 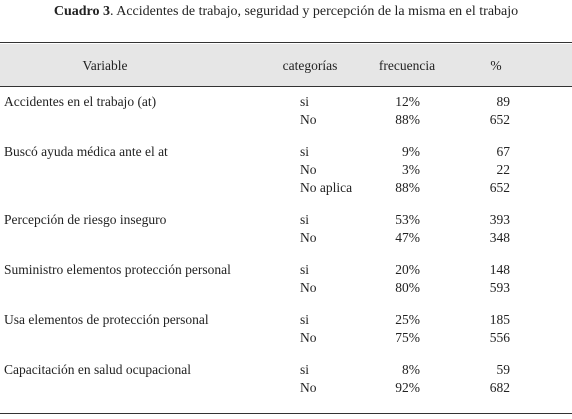 What do you see at coordinates (499, 387) in the screenshot?
I see `count-cell: 682` at bounding box center [499, 387].